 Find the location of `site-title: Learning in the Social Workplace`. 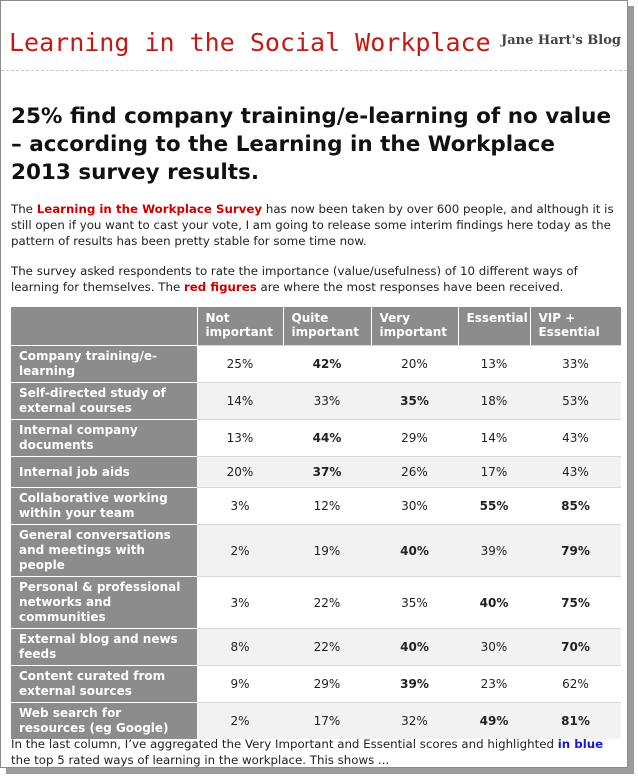

site-title: Learning in the Social Workplace is located at coordinates (250, 42).